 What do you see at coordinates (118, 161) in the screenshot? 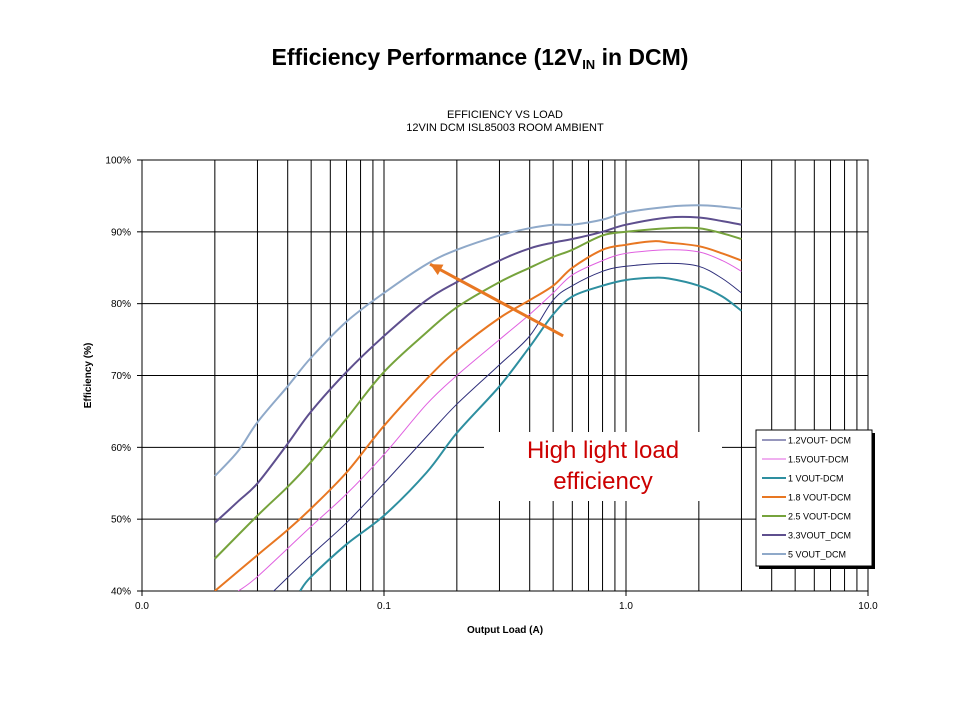
I see `y-tick-label: 100%` at bounding box center [118, 161].